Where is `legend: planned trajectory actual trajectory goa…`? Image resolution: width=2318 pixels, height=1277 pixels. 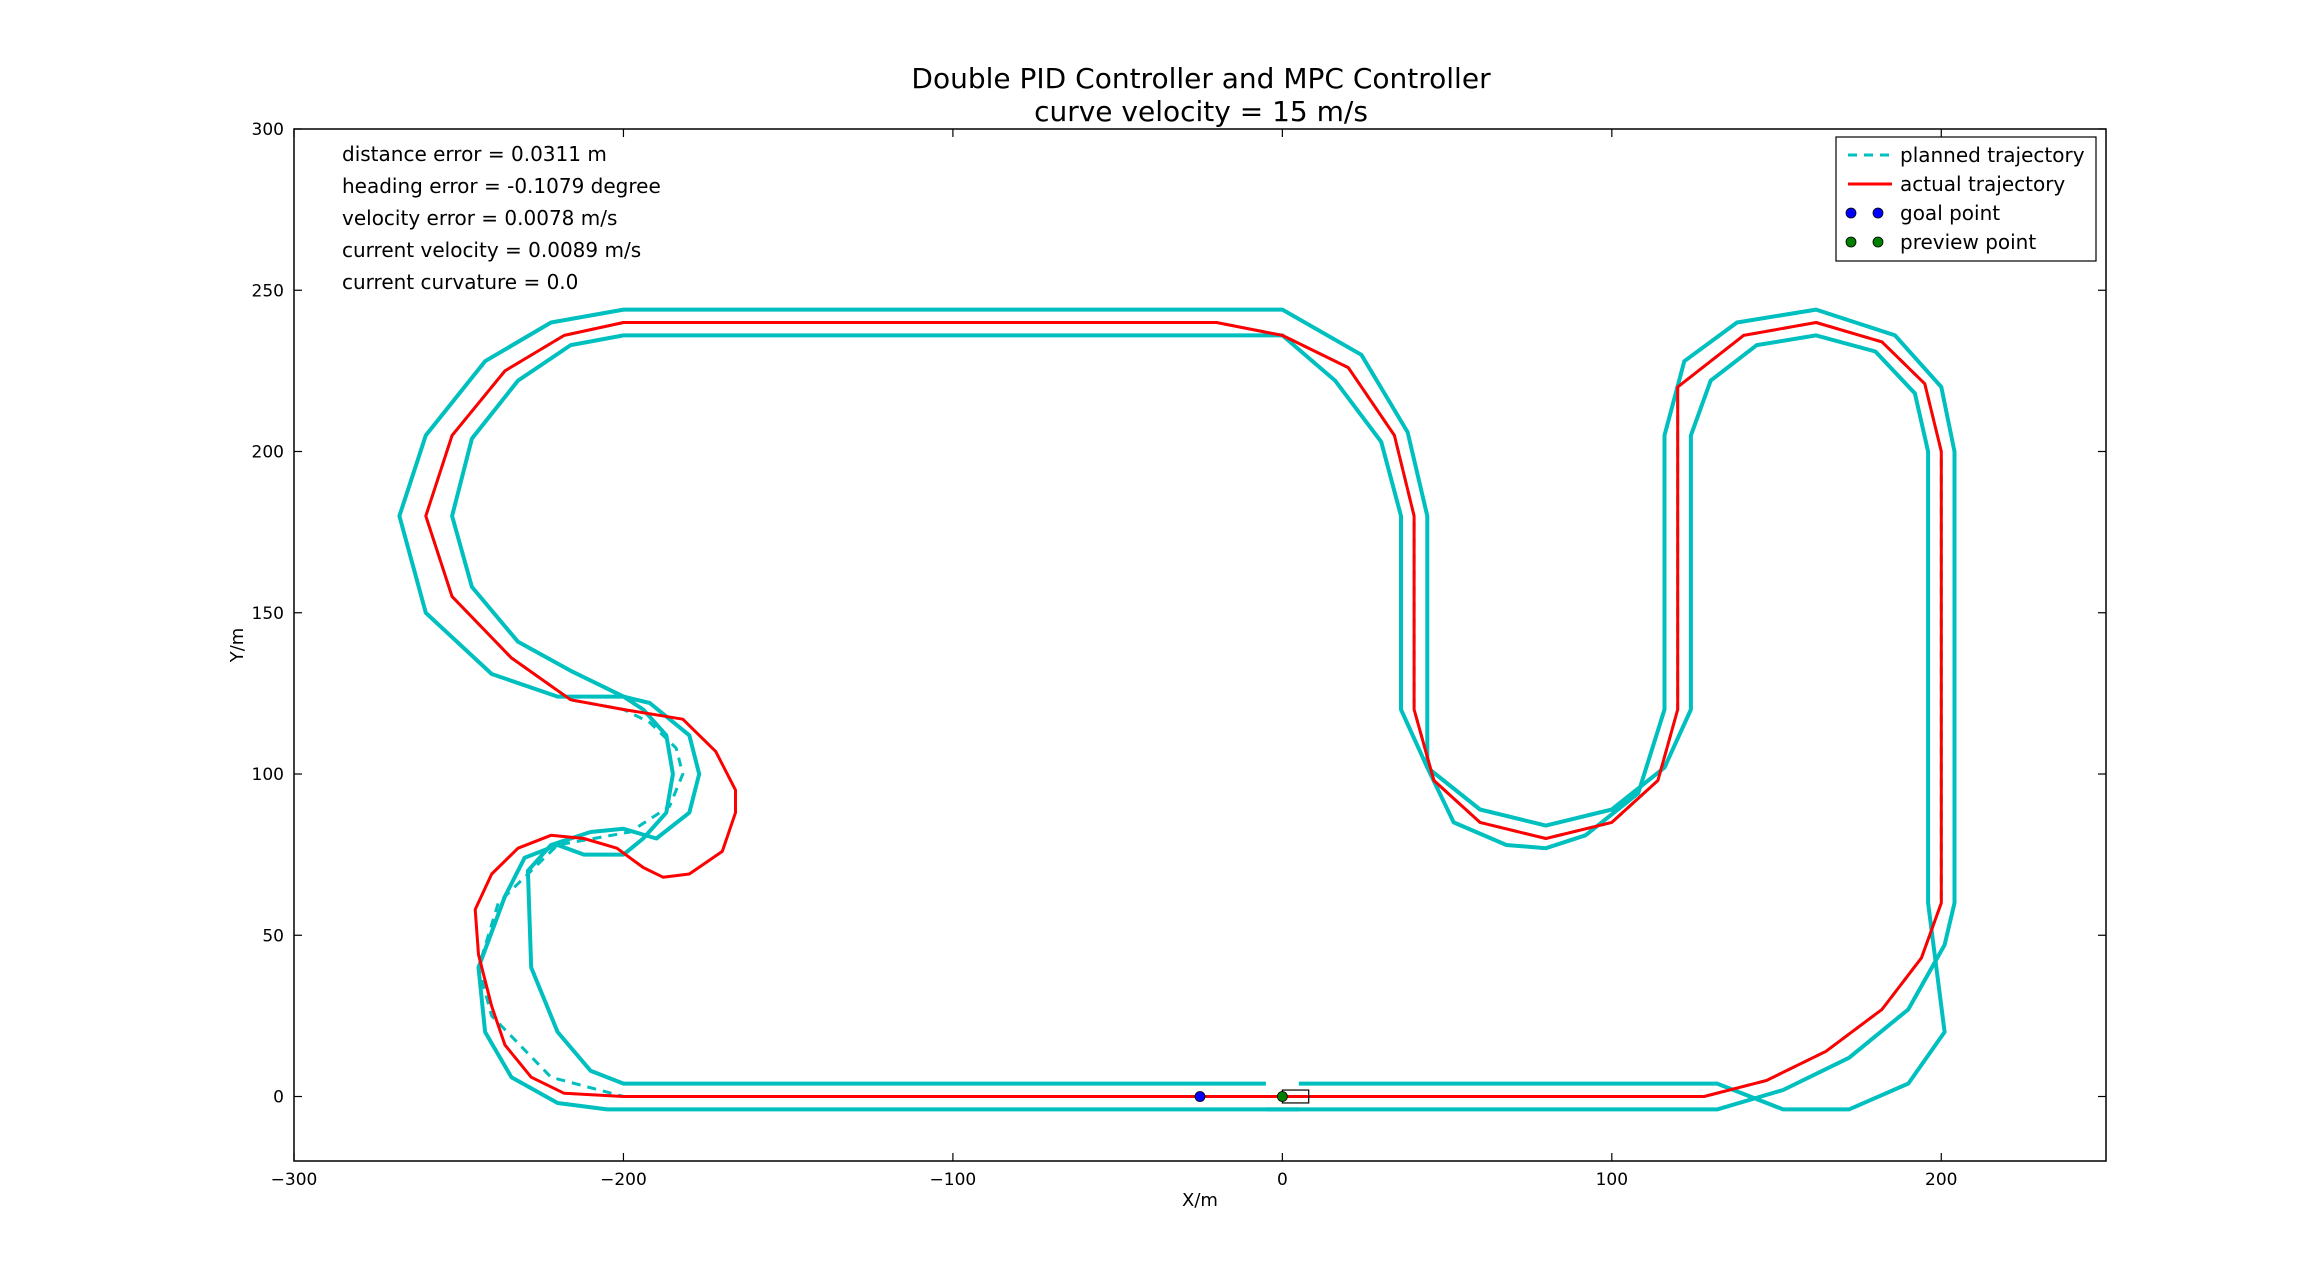
legend: planned trajectory actual trajectory goa… is located at coordinates (1966, 199).